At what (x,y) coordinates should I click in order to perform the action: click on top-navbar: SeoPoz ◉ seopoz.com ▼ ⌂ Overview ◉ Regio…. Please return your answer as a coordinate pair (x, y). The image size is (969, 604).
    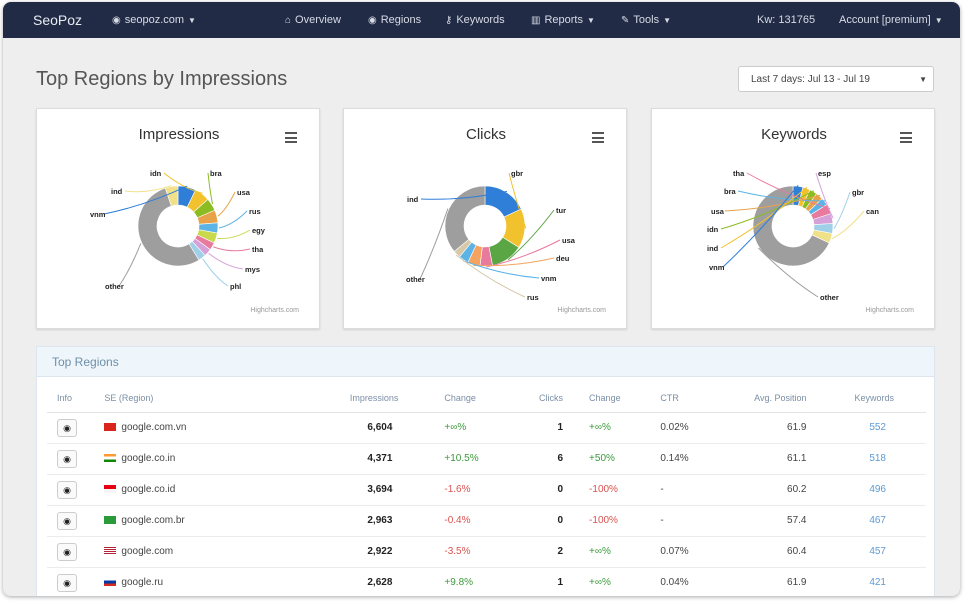
    Looking at the image, I should click on (481, 20).